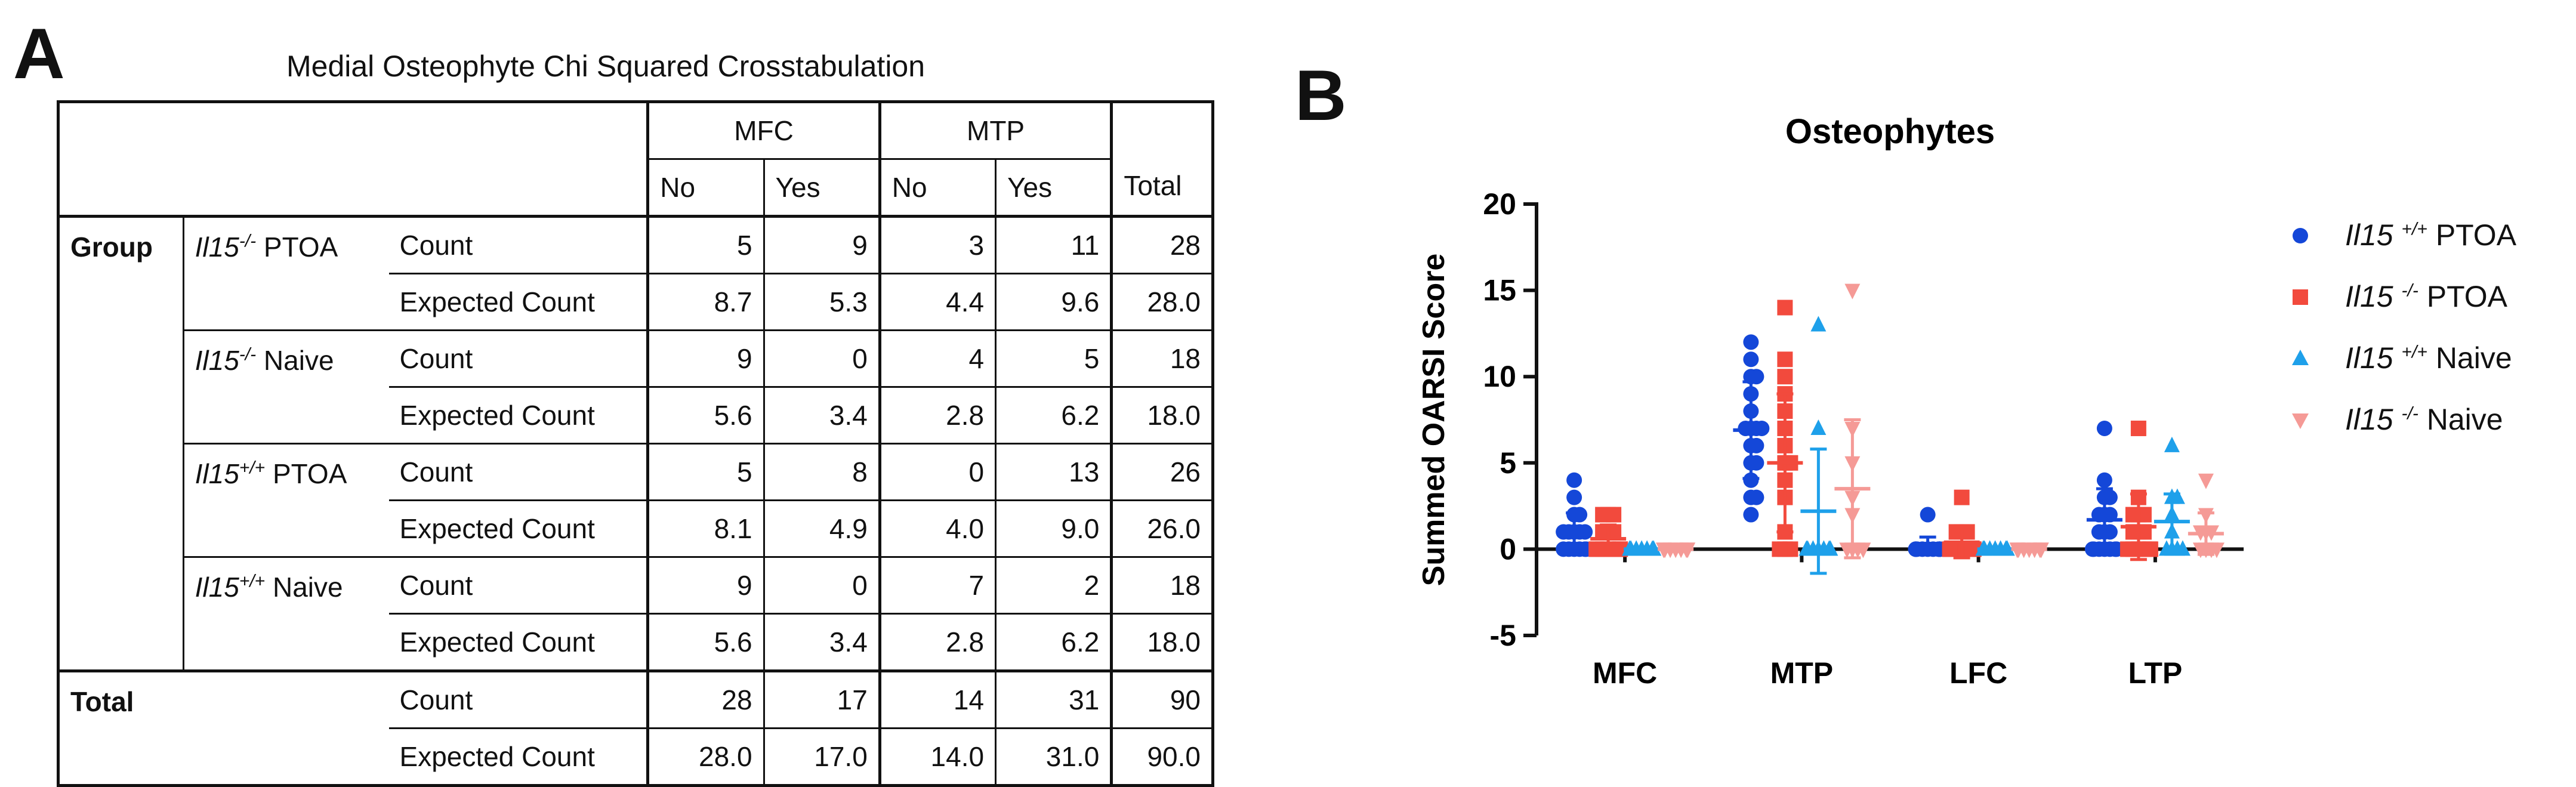  What do you see at coordinates (2426, 296) in the screenshot?
I see `legend-label: Il15 -/- PTOA` at bounding box center [2426, 296].